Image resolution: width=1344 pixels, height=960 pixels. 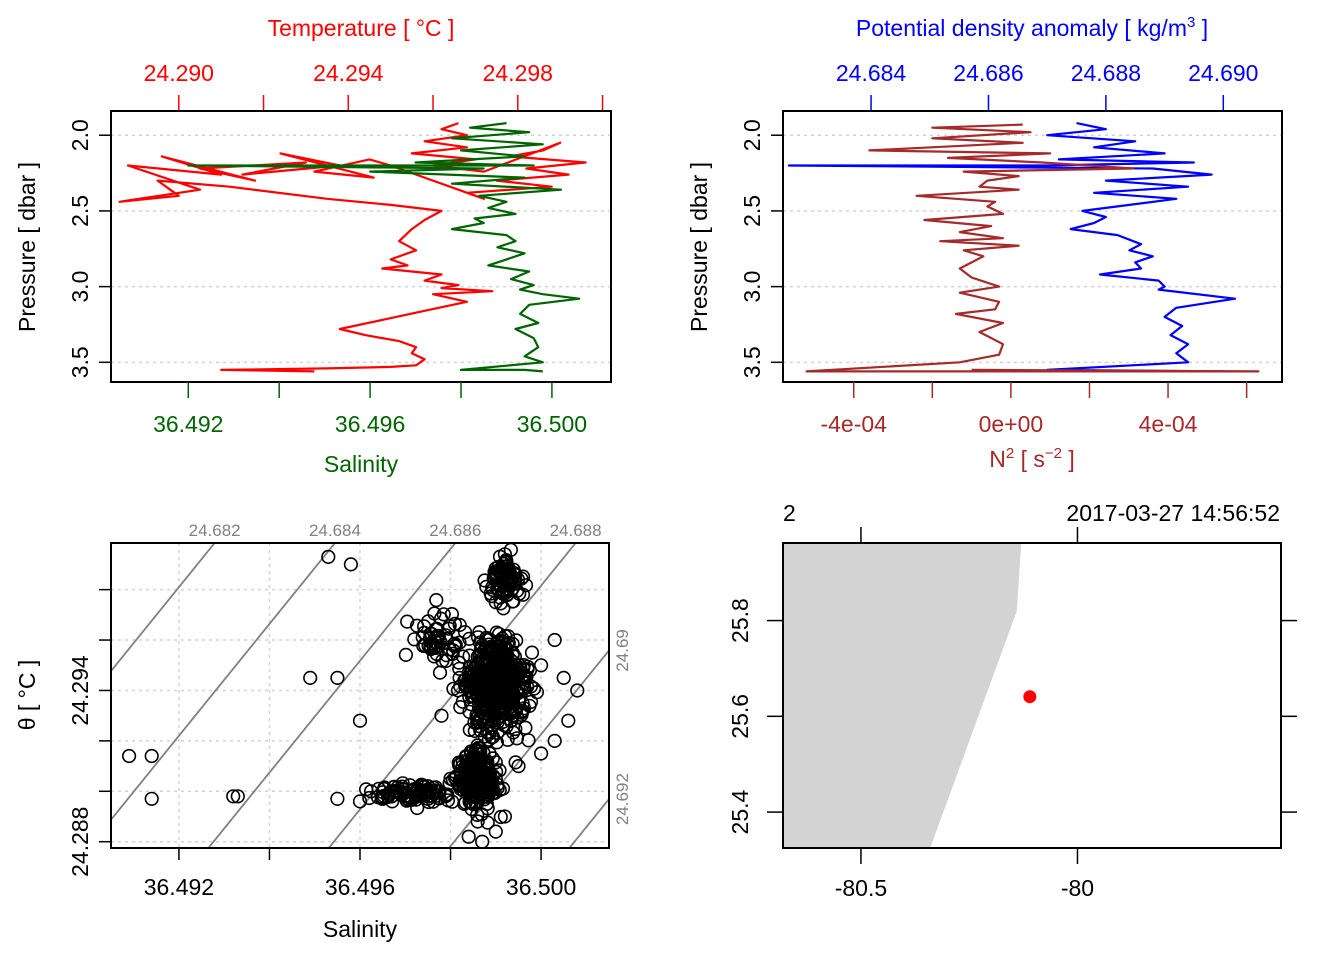 I want to click on series-line-potential-density-anomaly, so click(x=1012, y=247).